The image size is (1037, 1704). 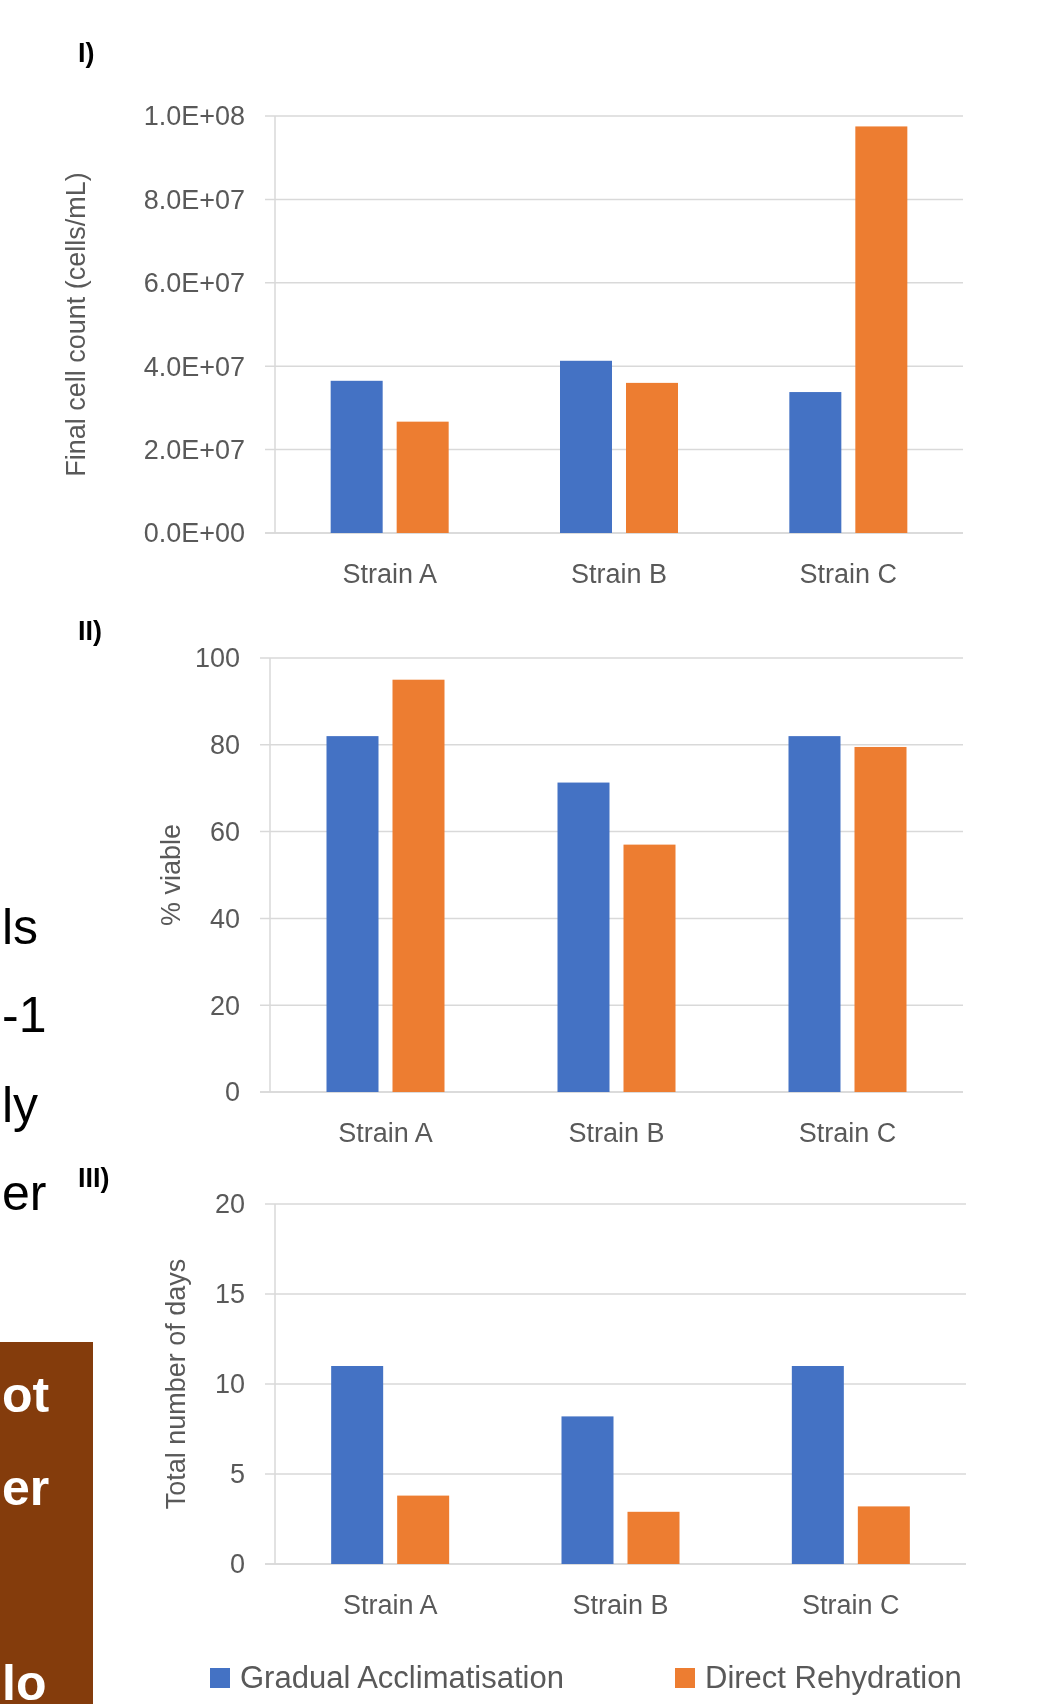 What do you see at coordinates (76, 324) in the screenshot?
I see `y-axis-title: Final cell count (cells/mL)` at bounding box center [76, 324].